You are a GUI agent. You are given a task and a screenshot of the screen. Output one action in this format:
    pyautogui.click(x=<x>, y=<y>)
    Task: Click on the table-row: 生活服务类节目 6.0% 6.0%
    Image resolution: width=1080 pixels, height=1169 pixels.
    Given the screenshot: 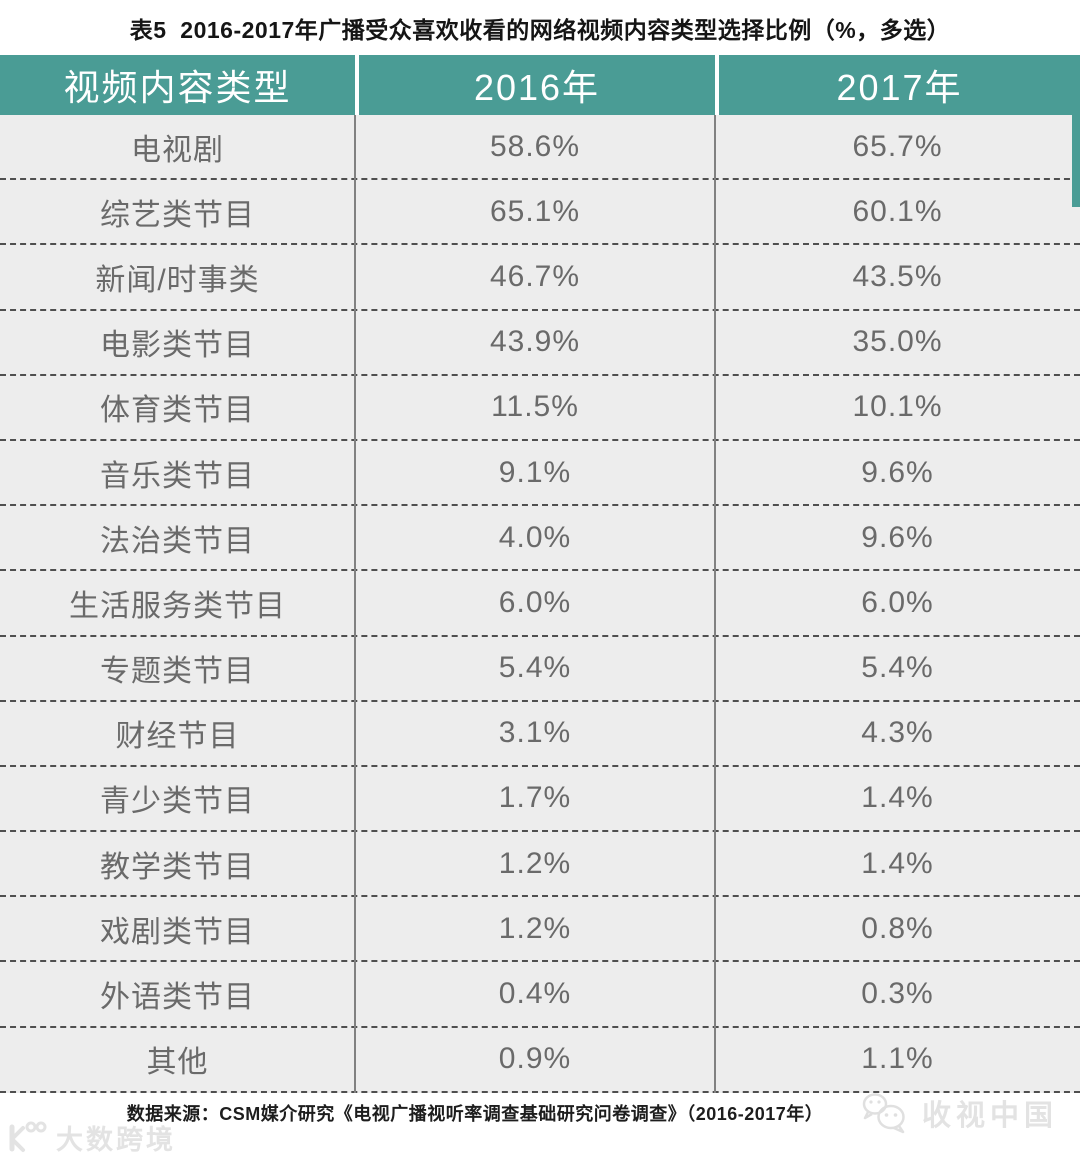 What is the action you would take?
    pyautogui.click(x=540, y=604)
    